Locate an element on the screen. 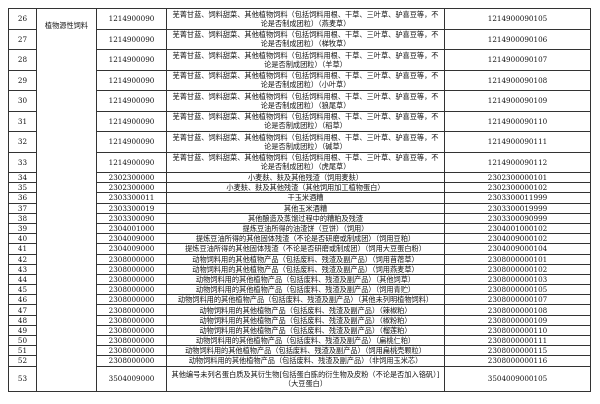  product-code-cell: 2308000000111 is located at coordinates (517, 340).